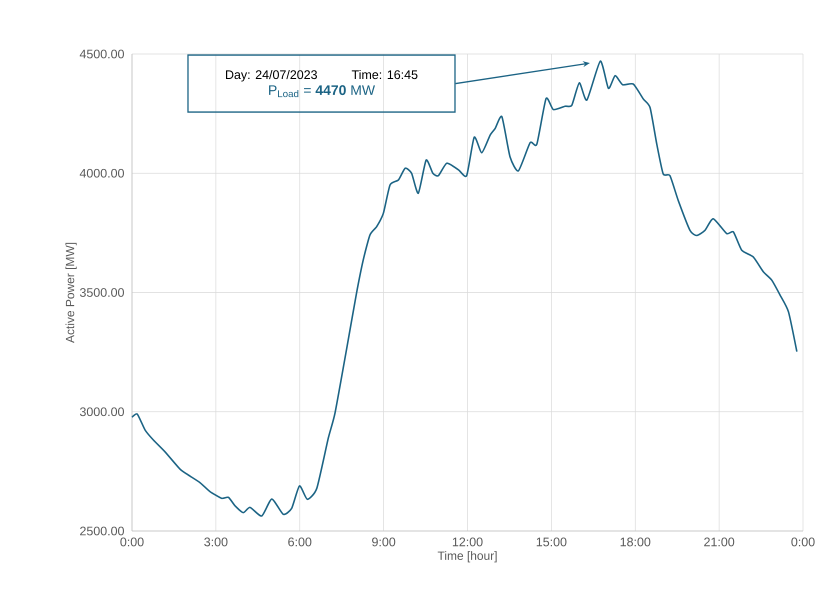 Image resolution: width=824 pixels, height=603 pixels. What do you see at coordinates (102, 531) in the screenshot?
I see `y-tick-label: 2500.00` at bounding box center [102, 531].